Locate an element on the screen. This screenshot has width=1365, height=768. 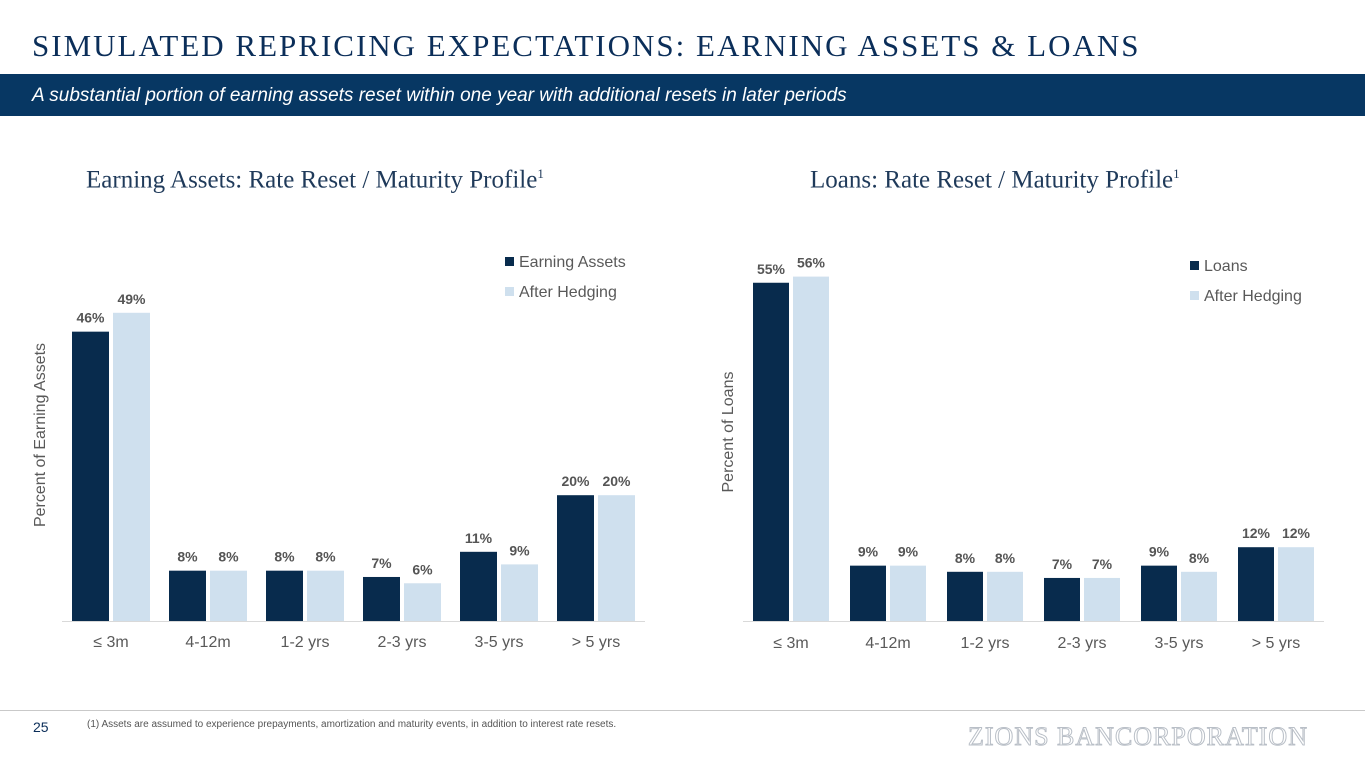
footer-divider is located at coordinates (682, 710).